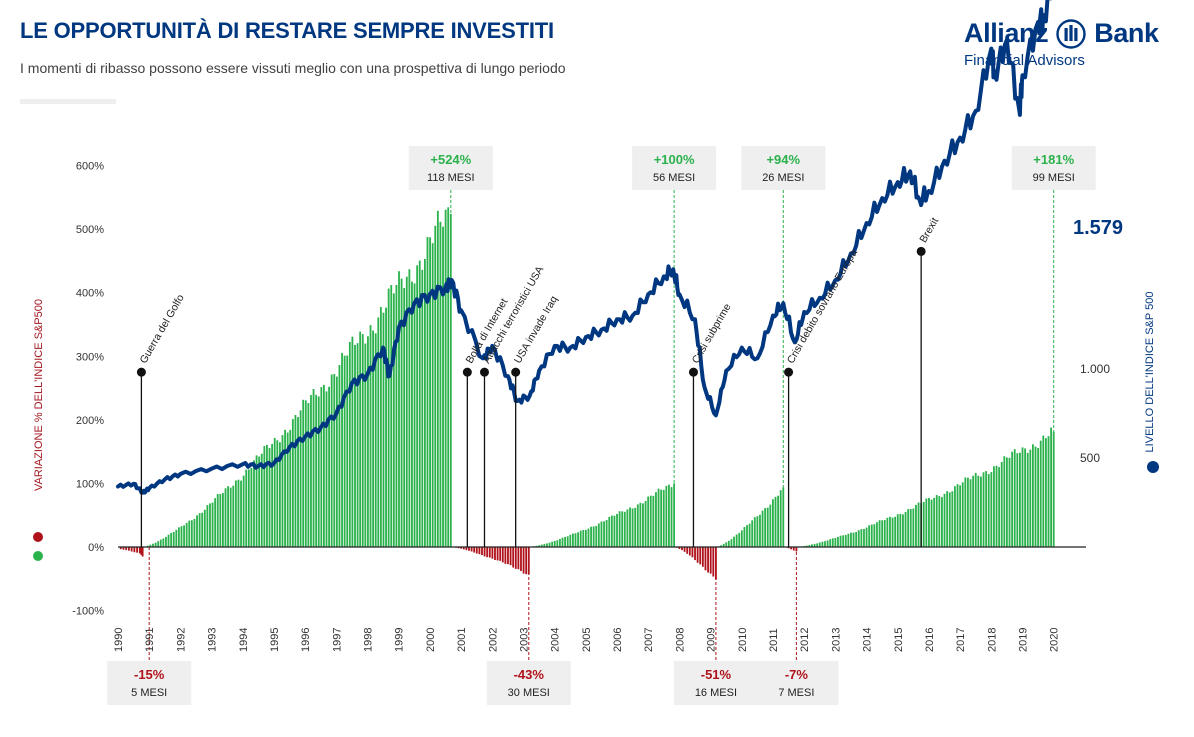 This screenshot has width=1194, height=737. Describe the element at coordinates (149, 674) in the screenshot. I see `annotation-value: -15%` at that location.